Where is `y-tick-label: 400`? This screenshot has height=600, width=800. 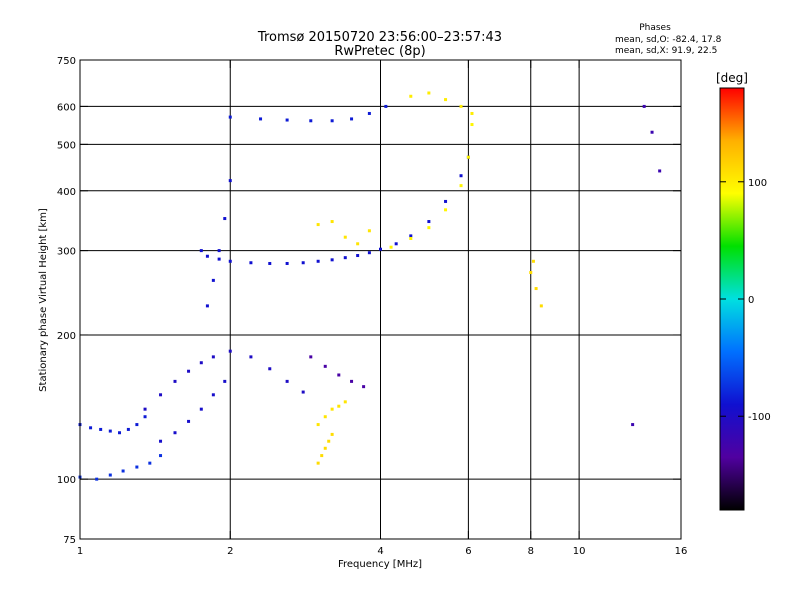
y-tick-label: 400 is located at coordinates (66, 192).